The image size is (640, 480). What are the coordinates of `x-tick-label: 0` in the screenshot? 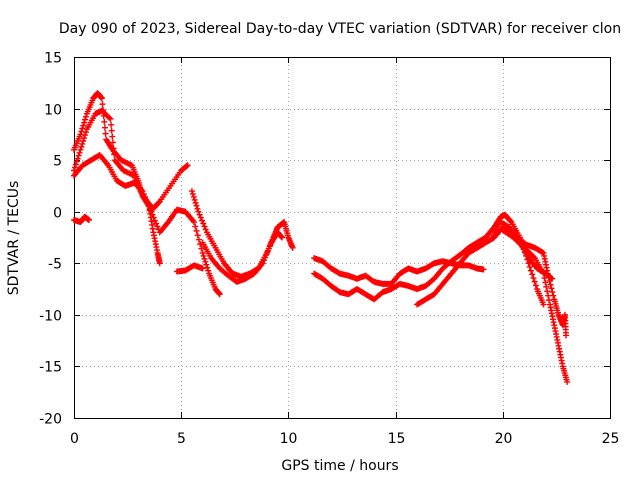 It's located at (74, 439).